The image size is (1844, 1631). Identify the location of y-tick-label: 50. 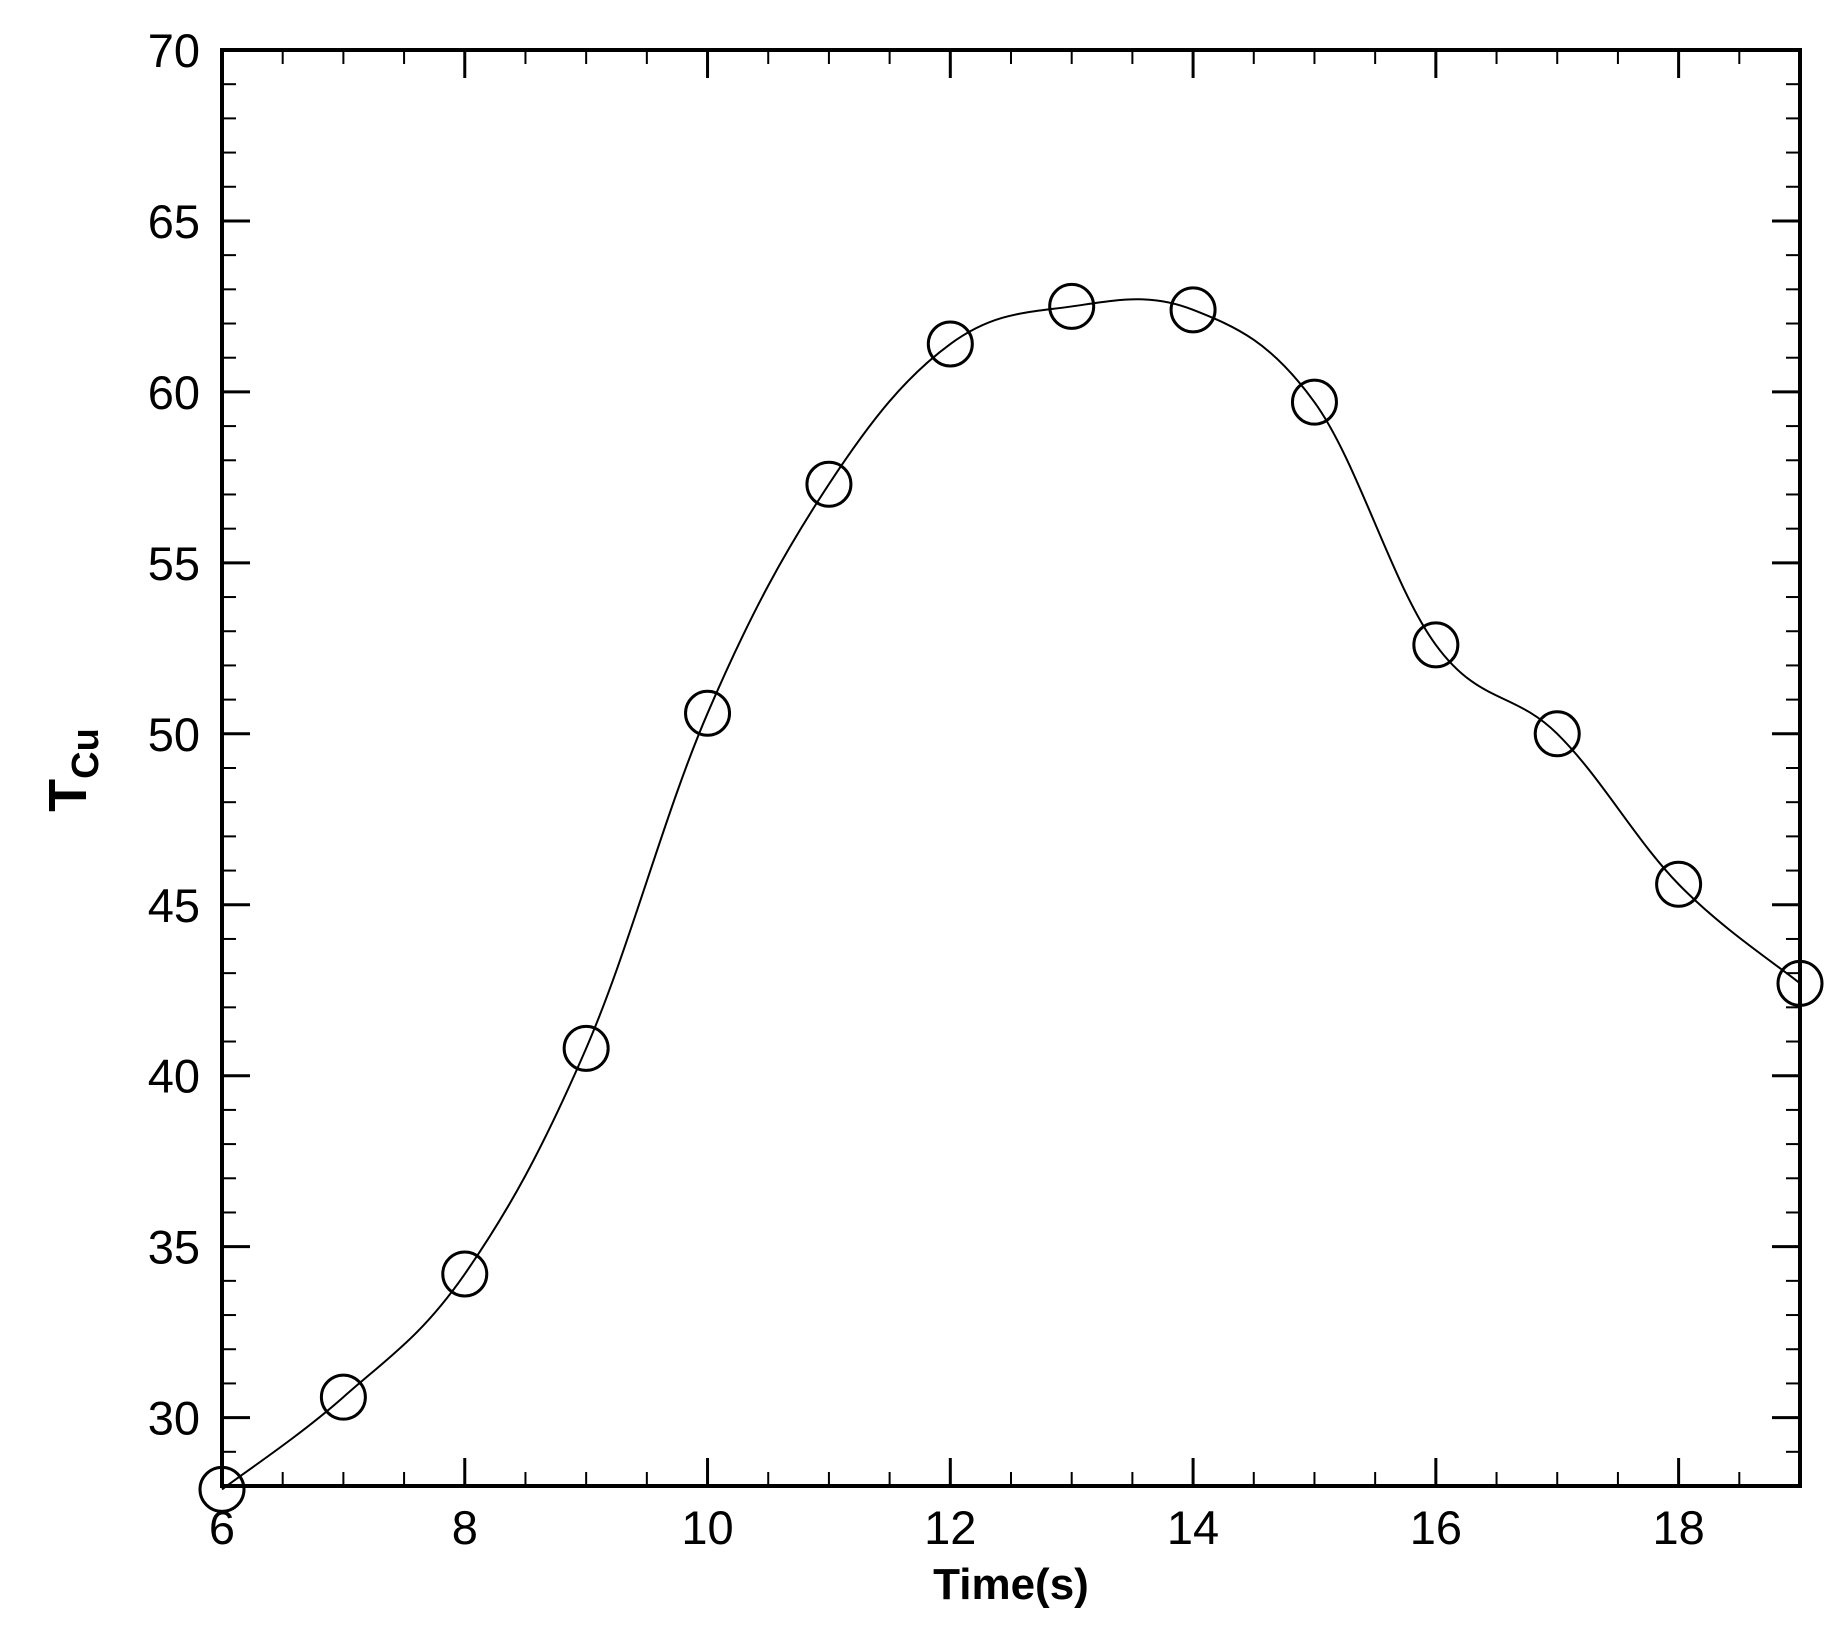
(174, 734).